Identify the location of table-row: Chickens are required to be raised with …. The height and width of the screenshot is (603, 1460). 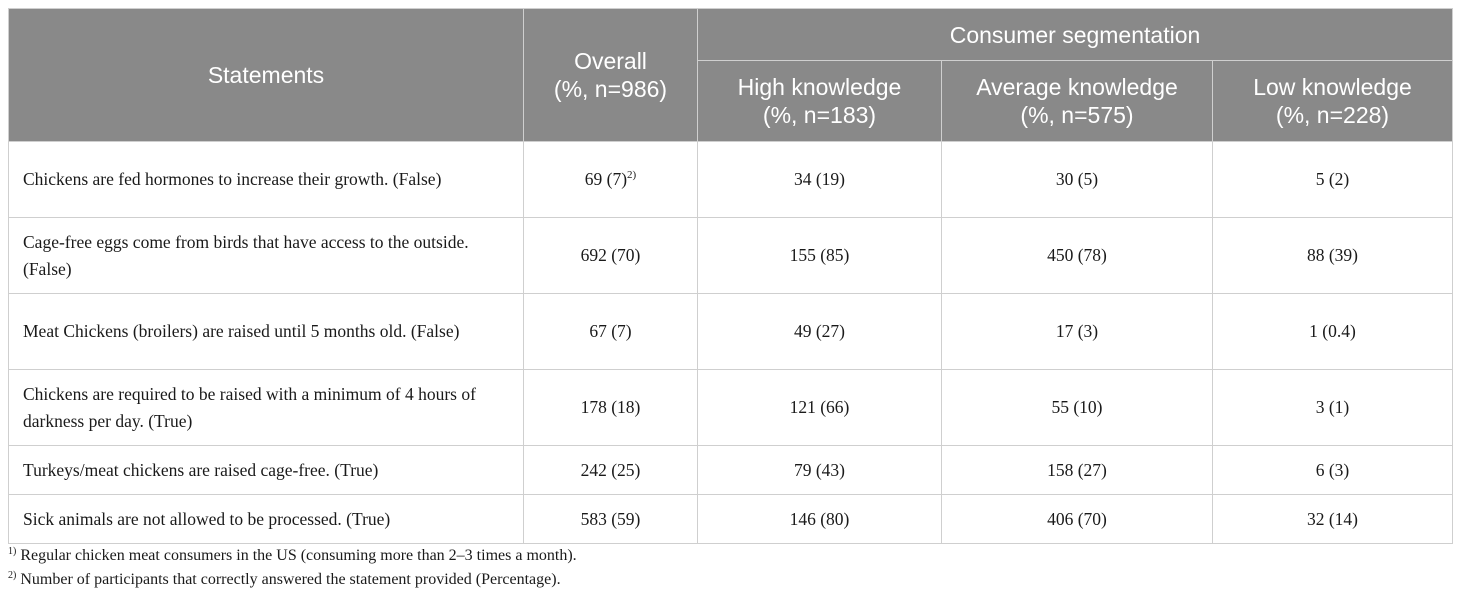
(730, 407).